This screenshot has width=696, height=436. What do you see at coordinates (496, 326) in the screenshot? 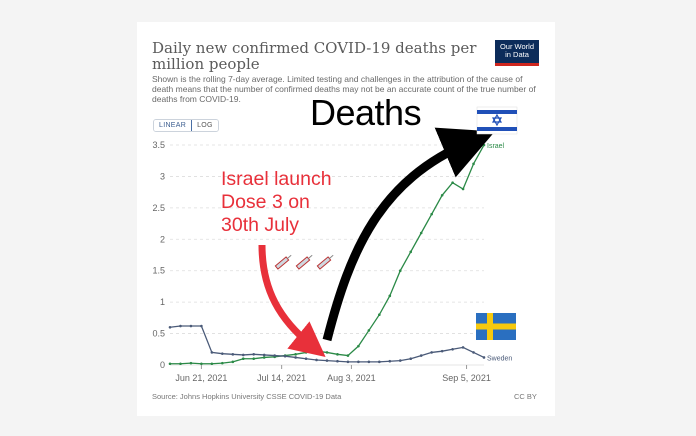
I see `sweden-flag-icon` at bounding box center [496, 326].